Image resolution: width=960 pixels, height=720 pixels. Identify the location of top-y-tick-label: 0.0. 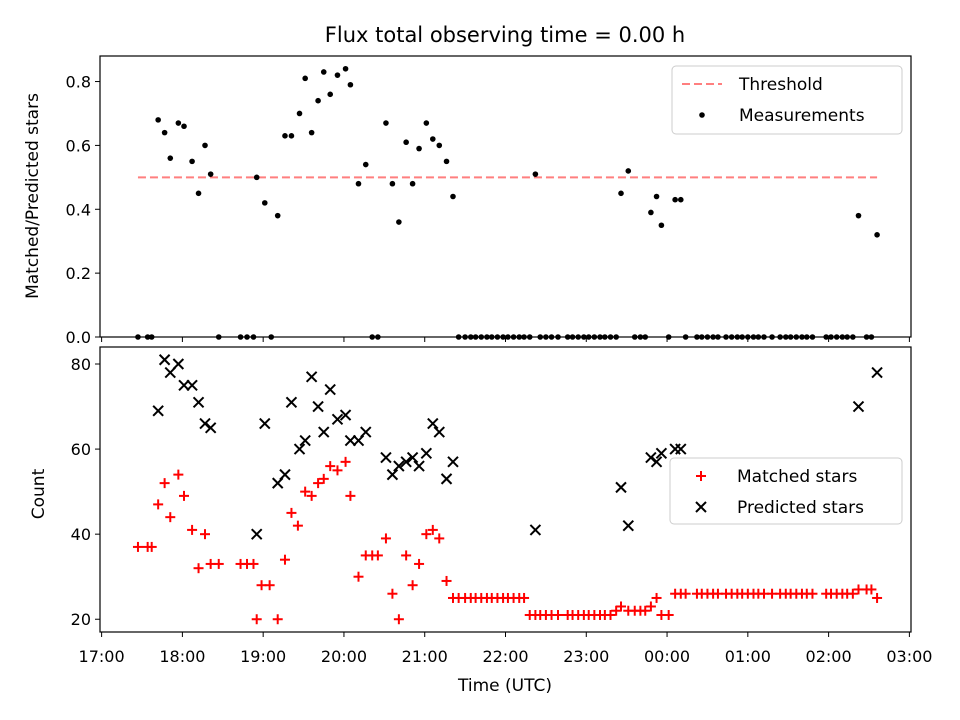
(78, 337).